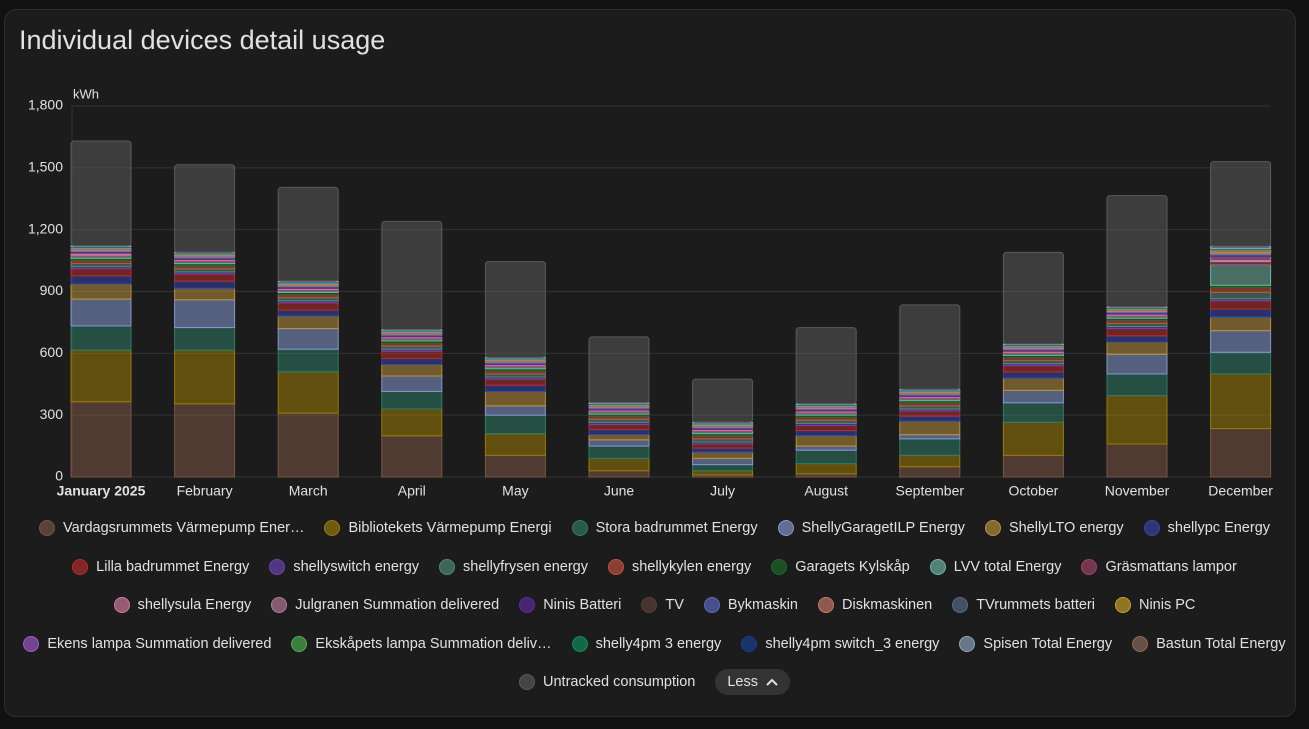 This screenshot has width=1309, height=729. I want to click on legend-item: Untracked consumption, so click(607, 682).